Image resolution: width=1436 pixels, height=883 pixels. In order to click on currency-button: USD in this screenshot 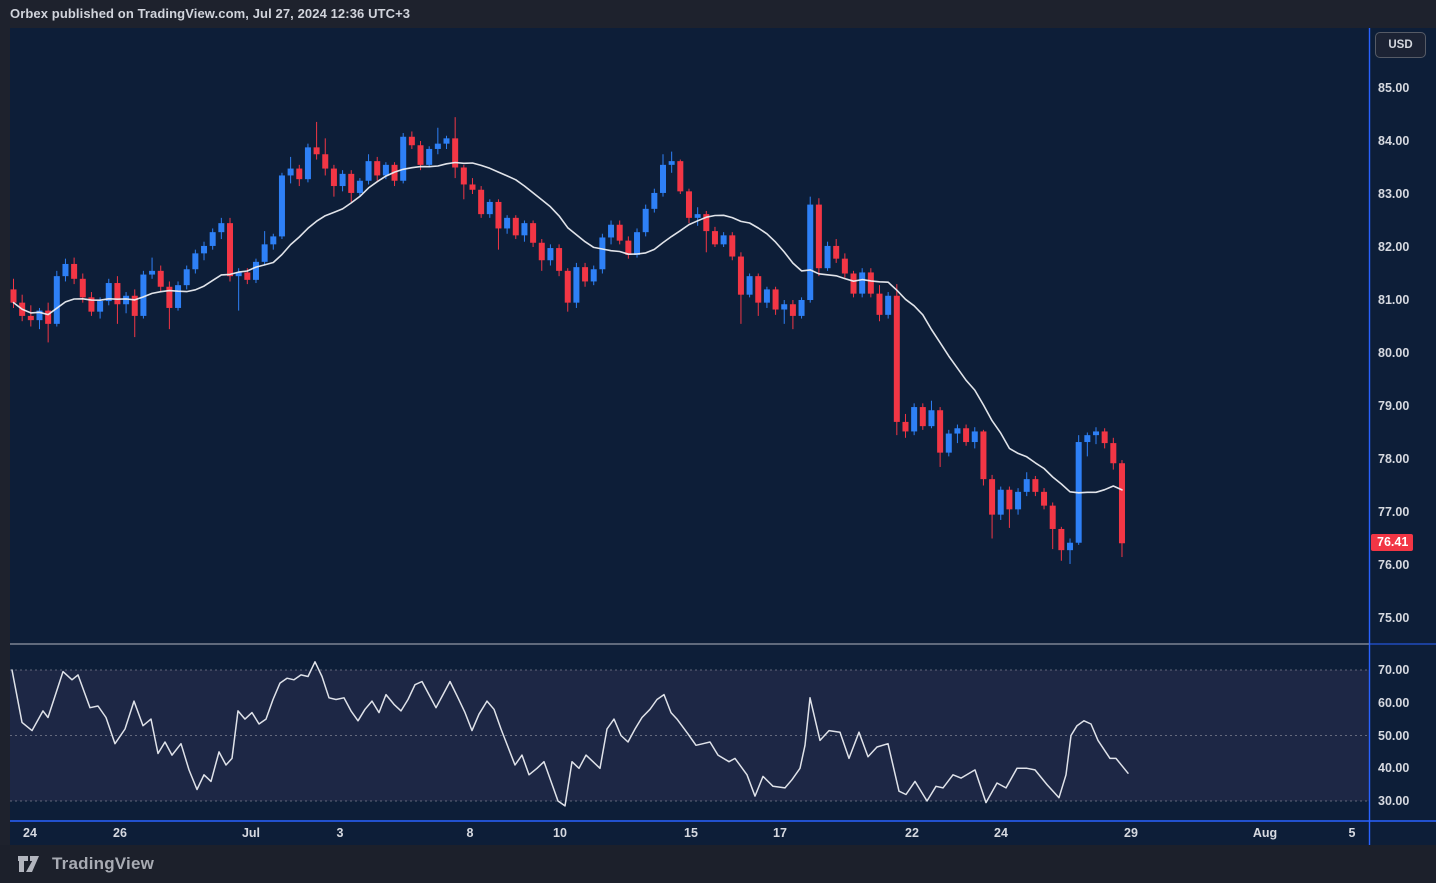, I will do `click(1400, 45)`.